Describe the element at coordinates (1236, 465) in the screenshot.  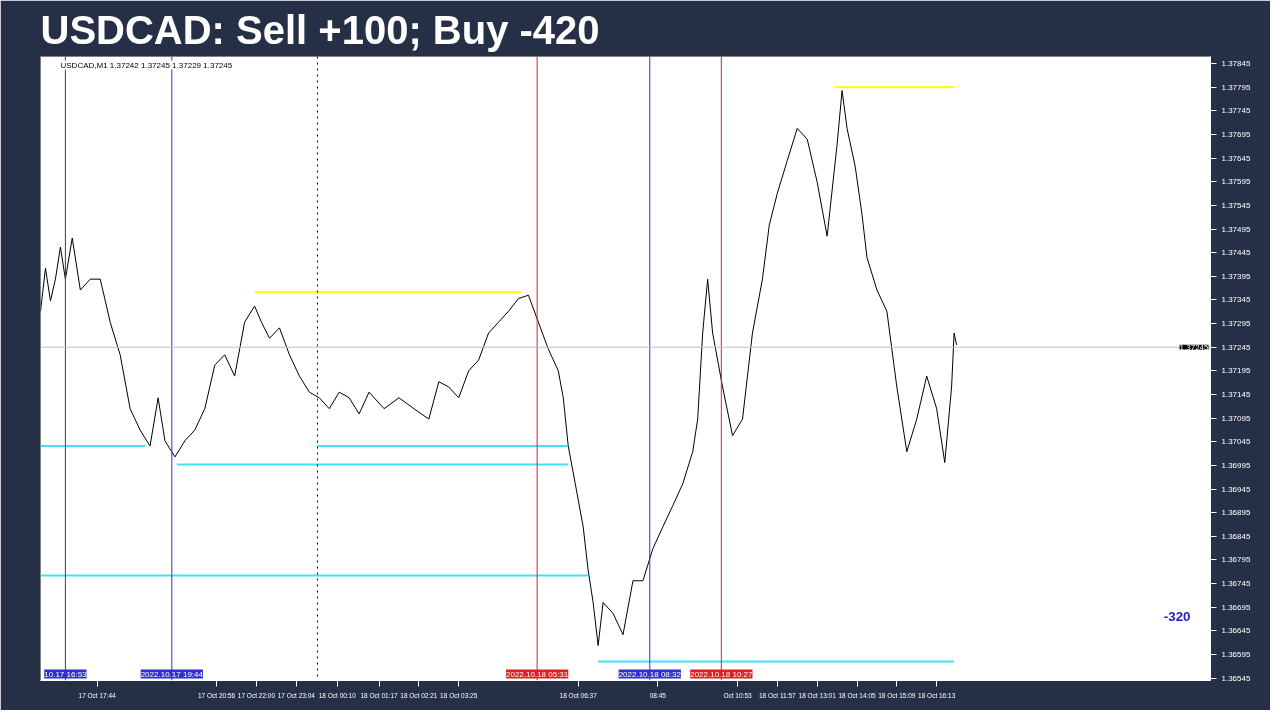
I see `y-tick-label: 1.36995` at that location.